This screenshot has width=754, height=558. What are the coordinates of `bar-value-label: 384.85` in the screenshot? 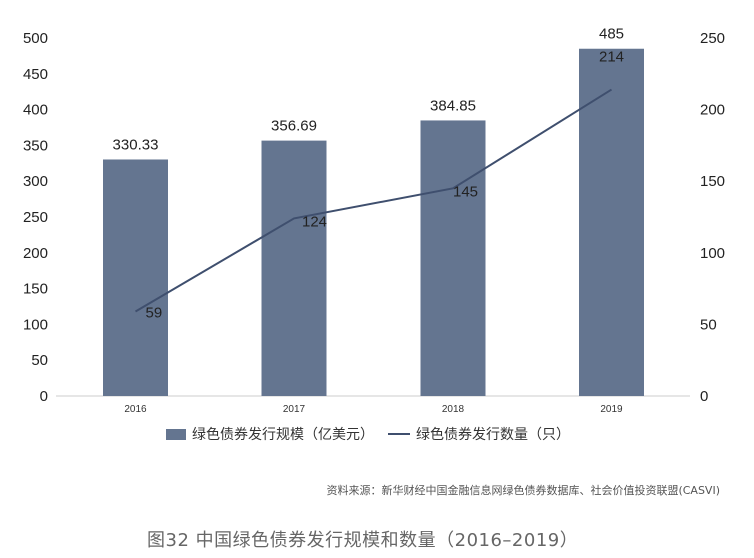 It's located at (453, 105).